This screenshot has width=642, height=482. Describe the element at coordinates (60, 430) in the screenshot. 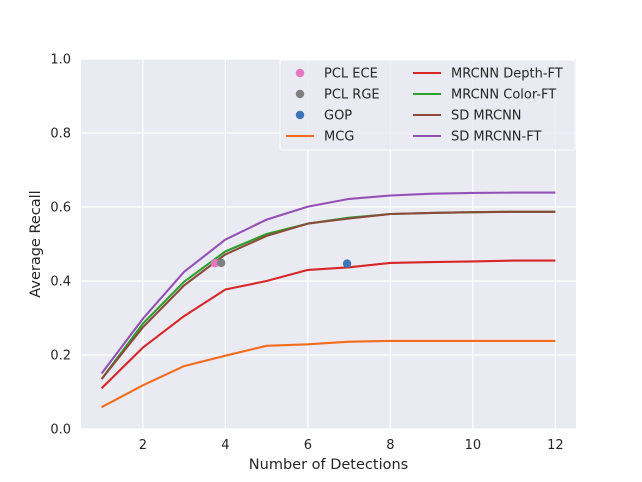

I see `y-tick-label: 0.0` at that location.